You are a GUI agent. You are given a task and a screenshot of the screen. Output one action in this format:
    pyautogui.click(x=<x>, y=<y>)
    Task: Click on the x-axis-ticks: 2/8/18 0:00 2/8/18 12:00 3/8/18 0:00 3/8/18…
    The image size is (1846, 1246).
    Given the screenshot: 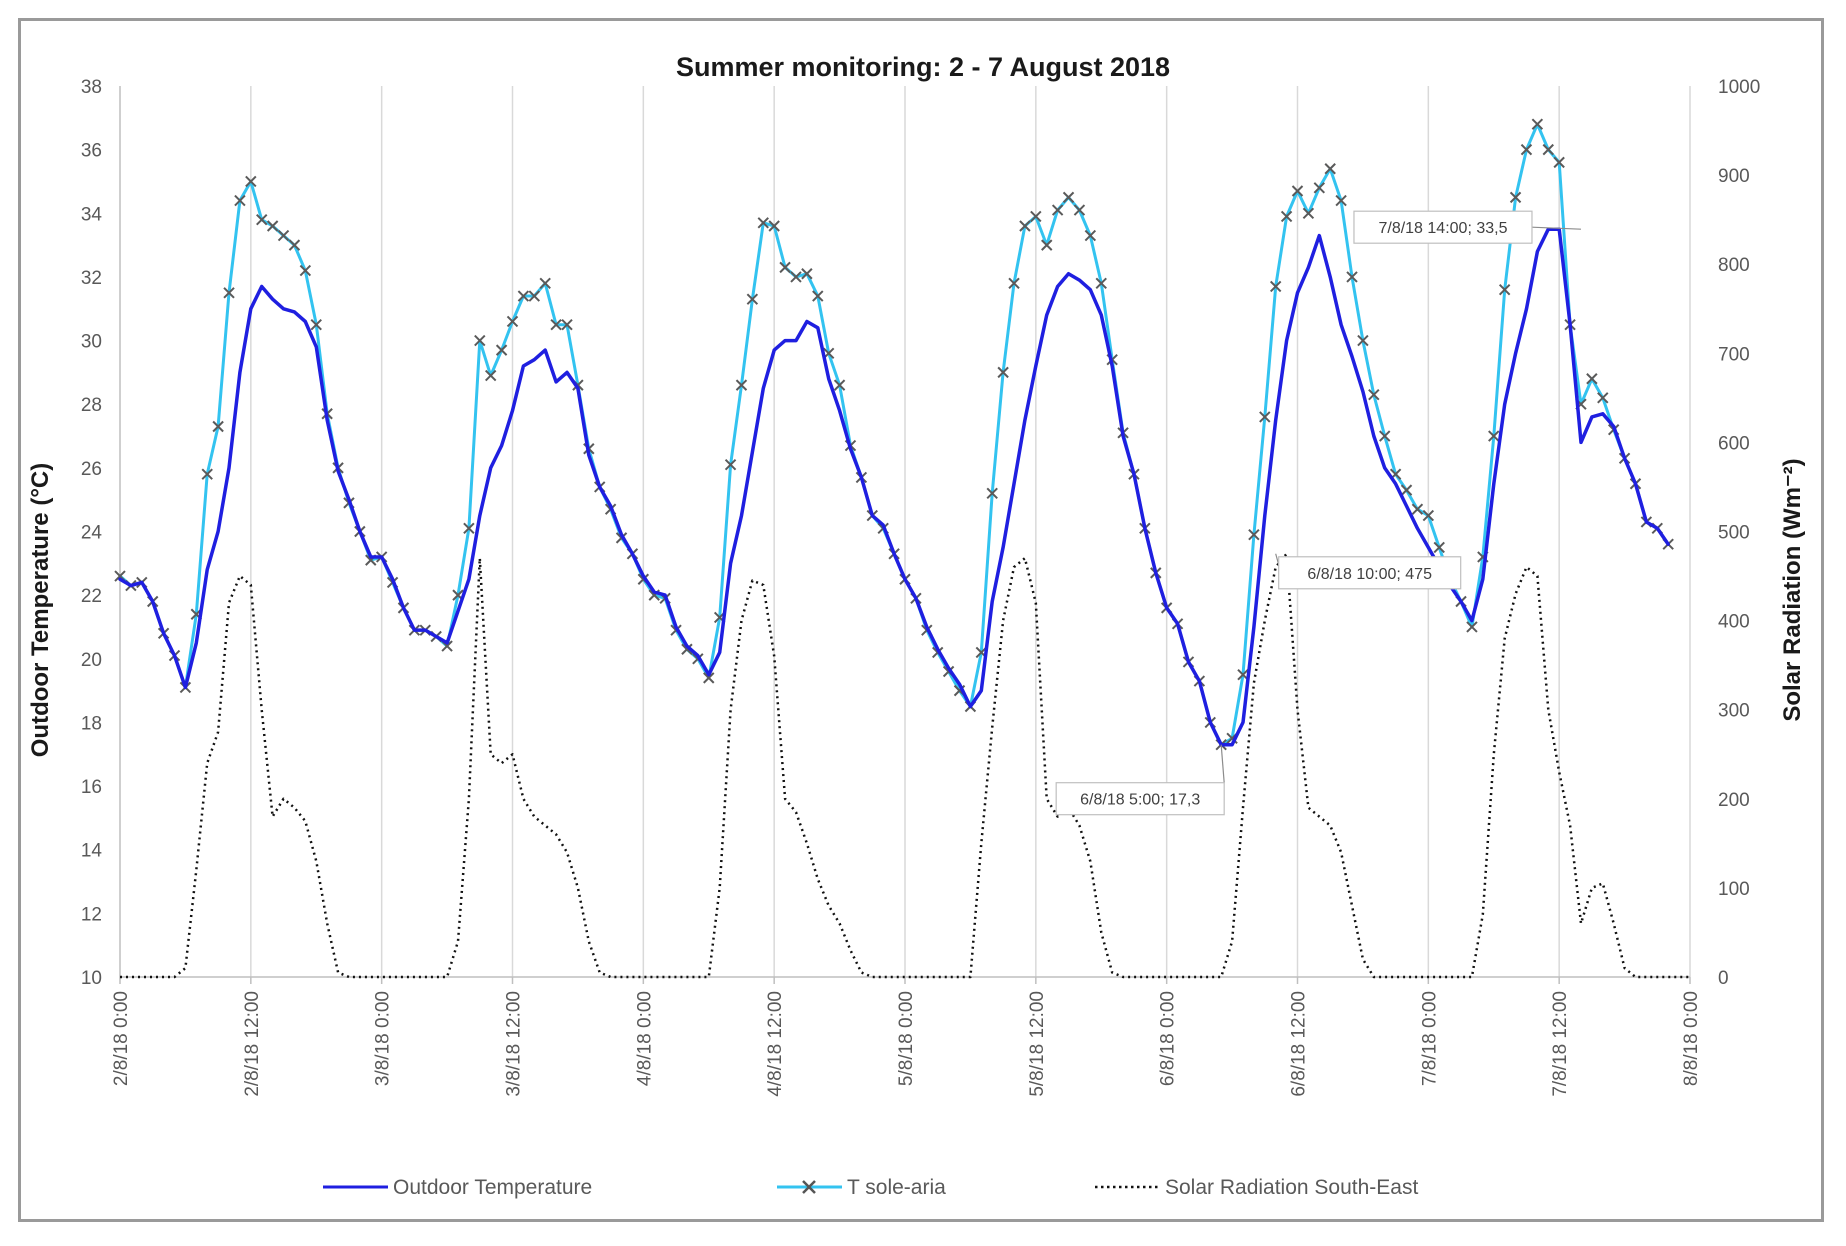 What is the action you would take?
    pyautogui.click(x=906, y=1044)
    